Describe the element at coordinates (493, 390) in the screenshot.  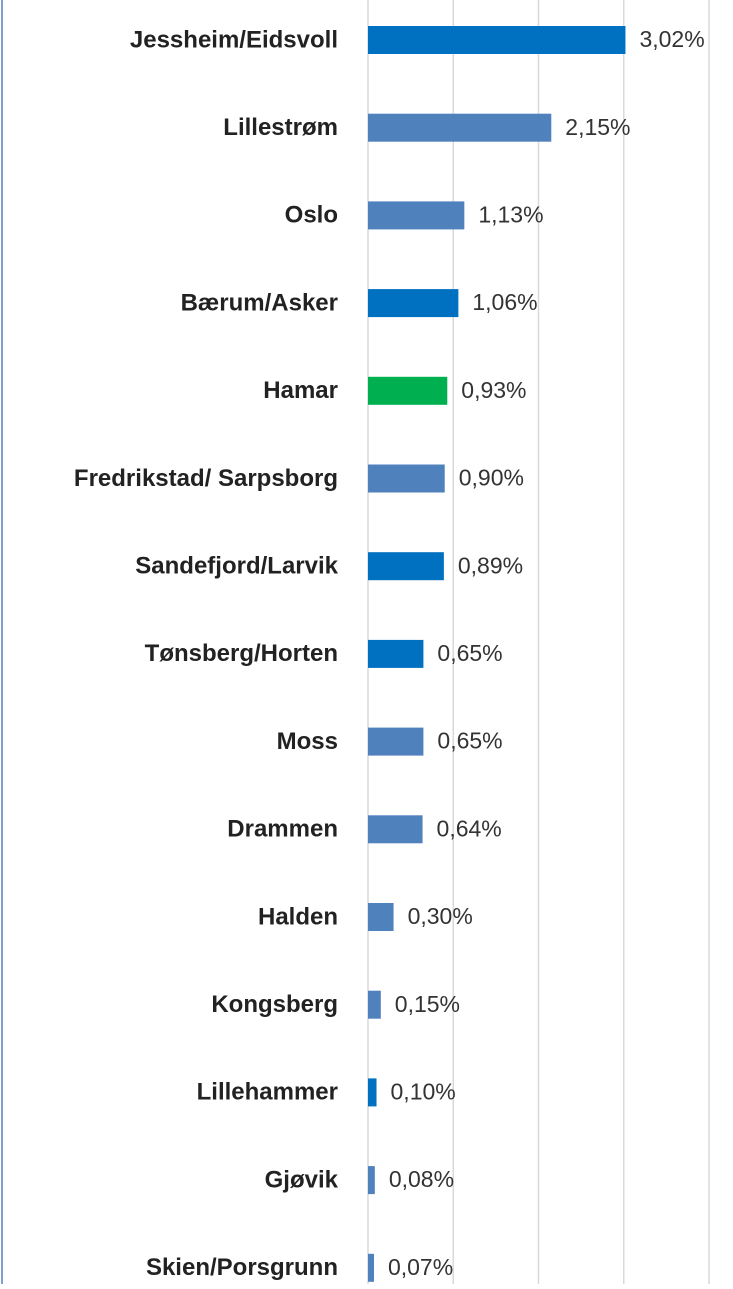
I see `value-label: 0,93%` at that location.